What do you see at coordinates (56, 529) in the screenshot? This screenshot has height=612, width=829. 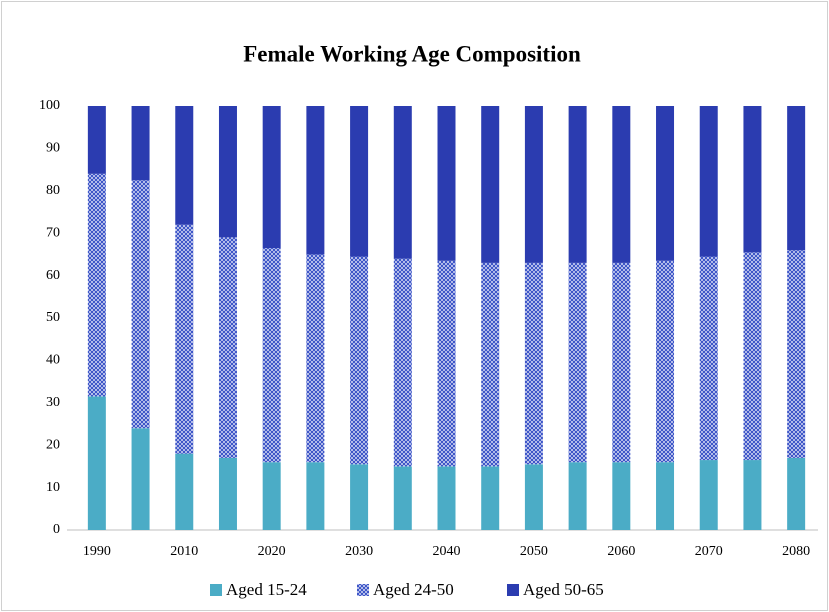 I see `y-tick-label: 0` at bounding box center [56, 529].